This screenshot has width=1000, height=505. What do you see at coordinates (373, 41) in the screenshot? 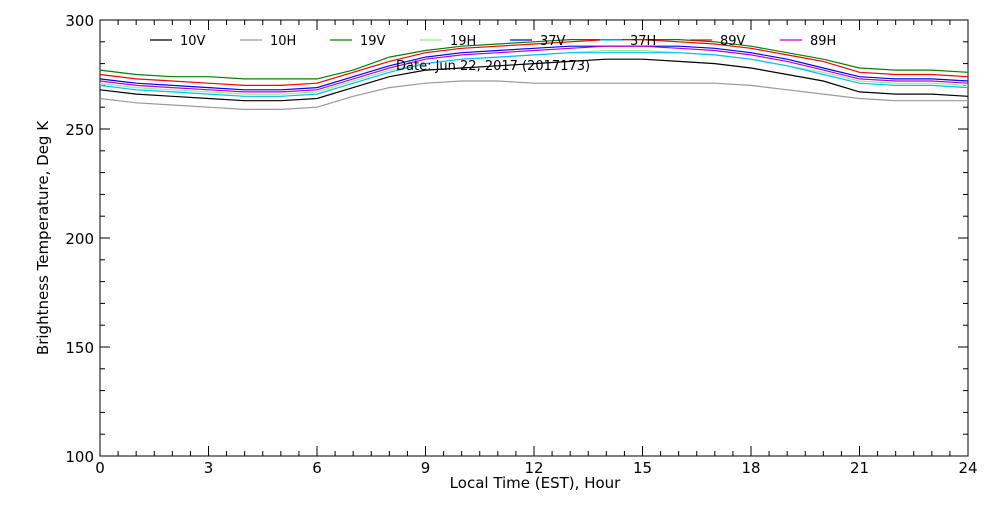
I see `legend-label-19v: 19V` at bounding box center [373, 41].